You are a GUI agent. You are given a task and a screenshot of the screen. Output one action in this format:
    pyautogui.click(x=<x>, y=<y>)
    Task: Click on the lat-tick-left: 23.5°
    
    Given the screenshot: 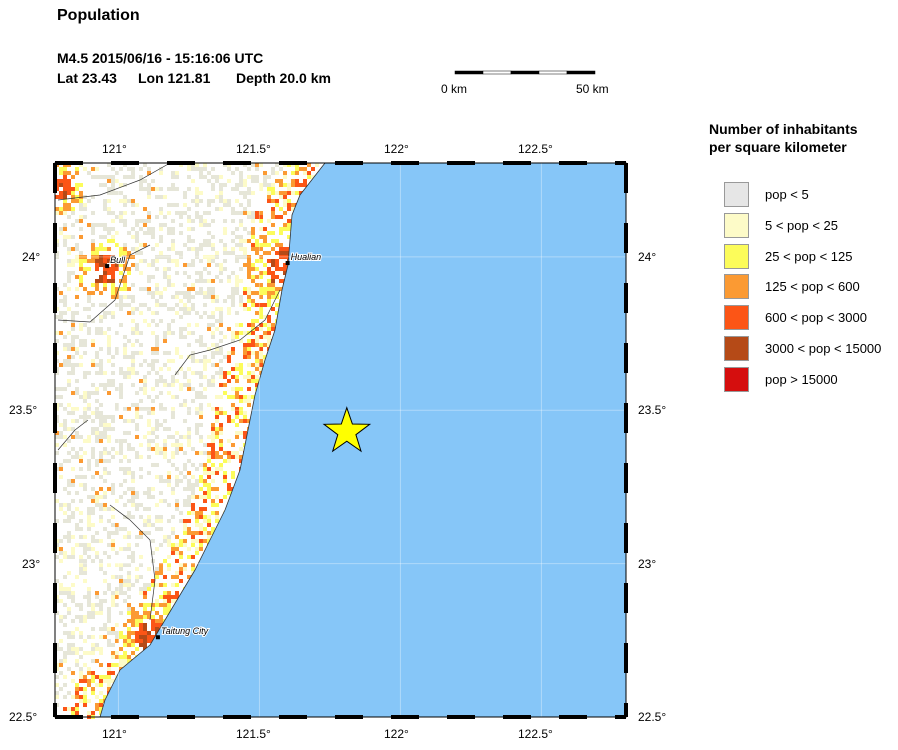 What is the action you would take?
    pyautogui.click(x=23, y=410)
    